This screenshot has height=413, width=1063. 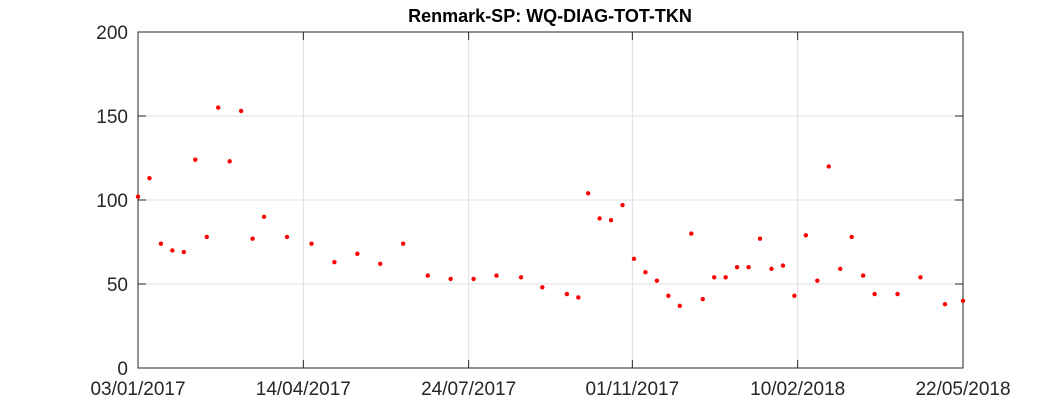 What do you see at coordinates (303, 389) in the screenshot?
I see `x-tick-label: 14/04/2017` at bounding box center [303, 389].